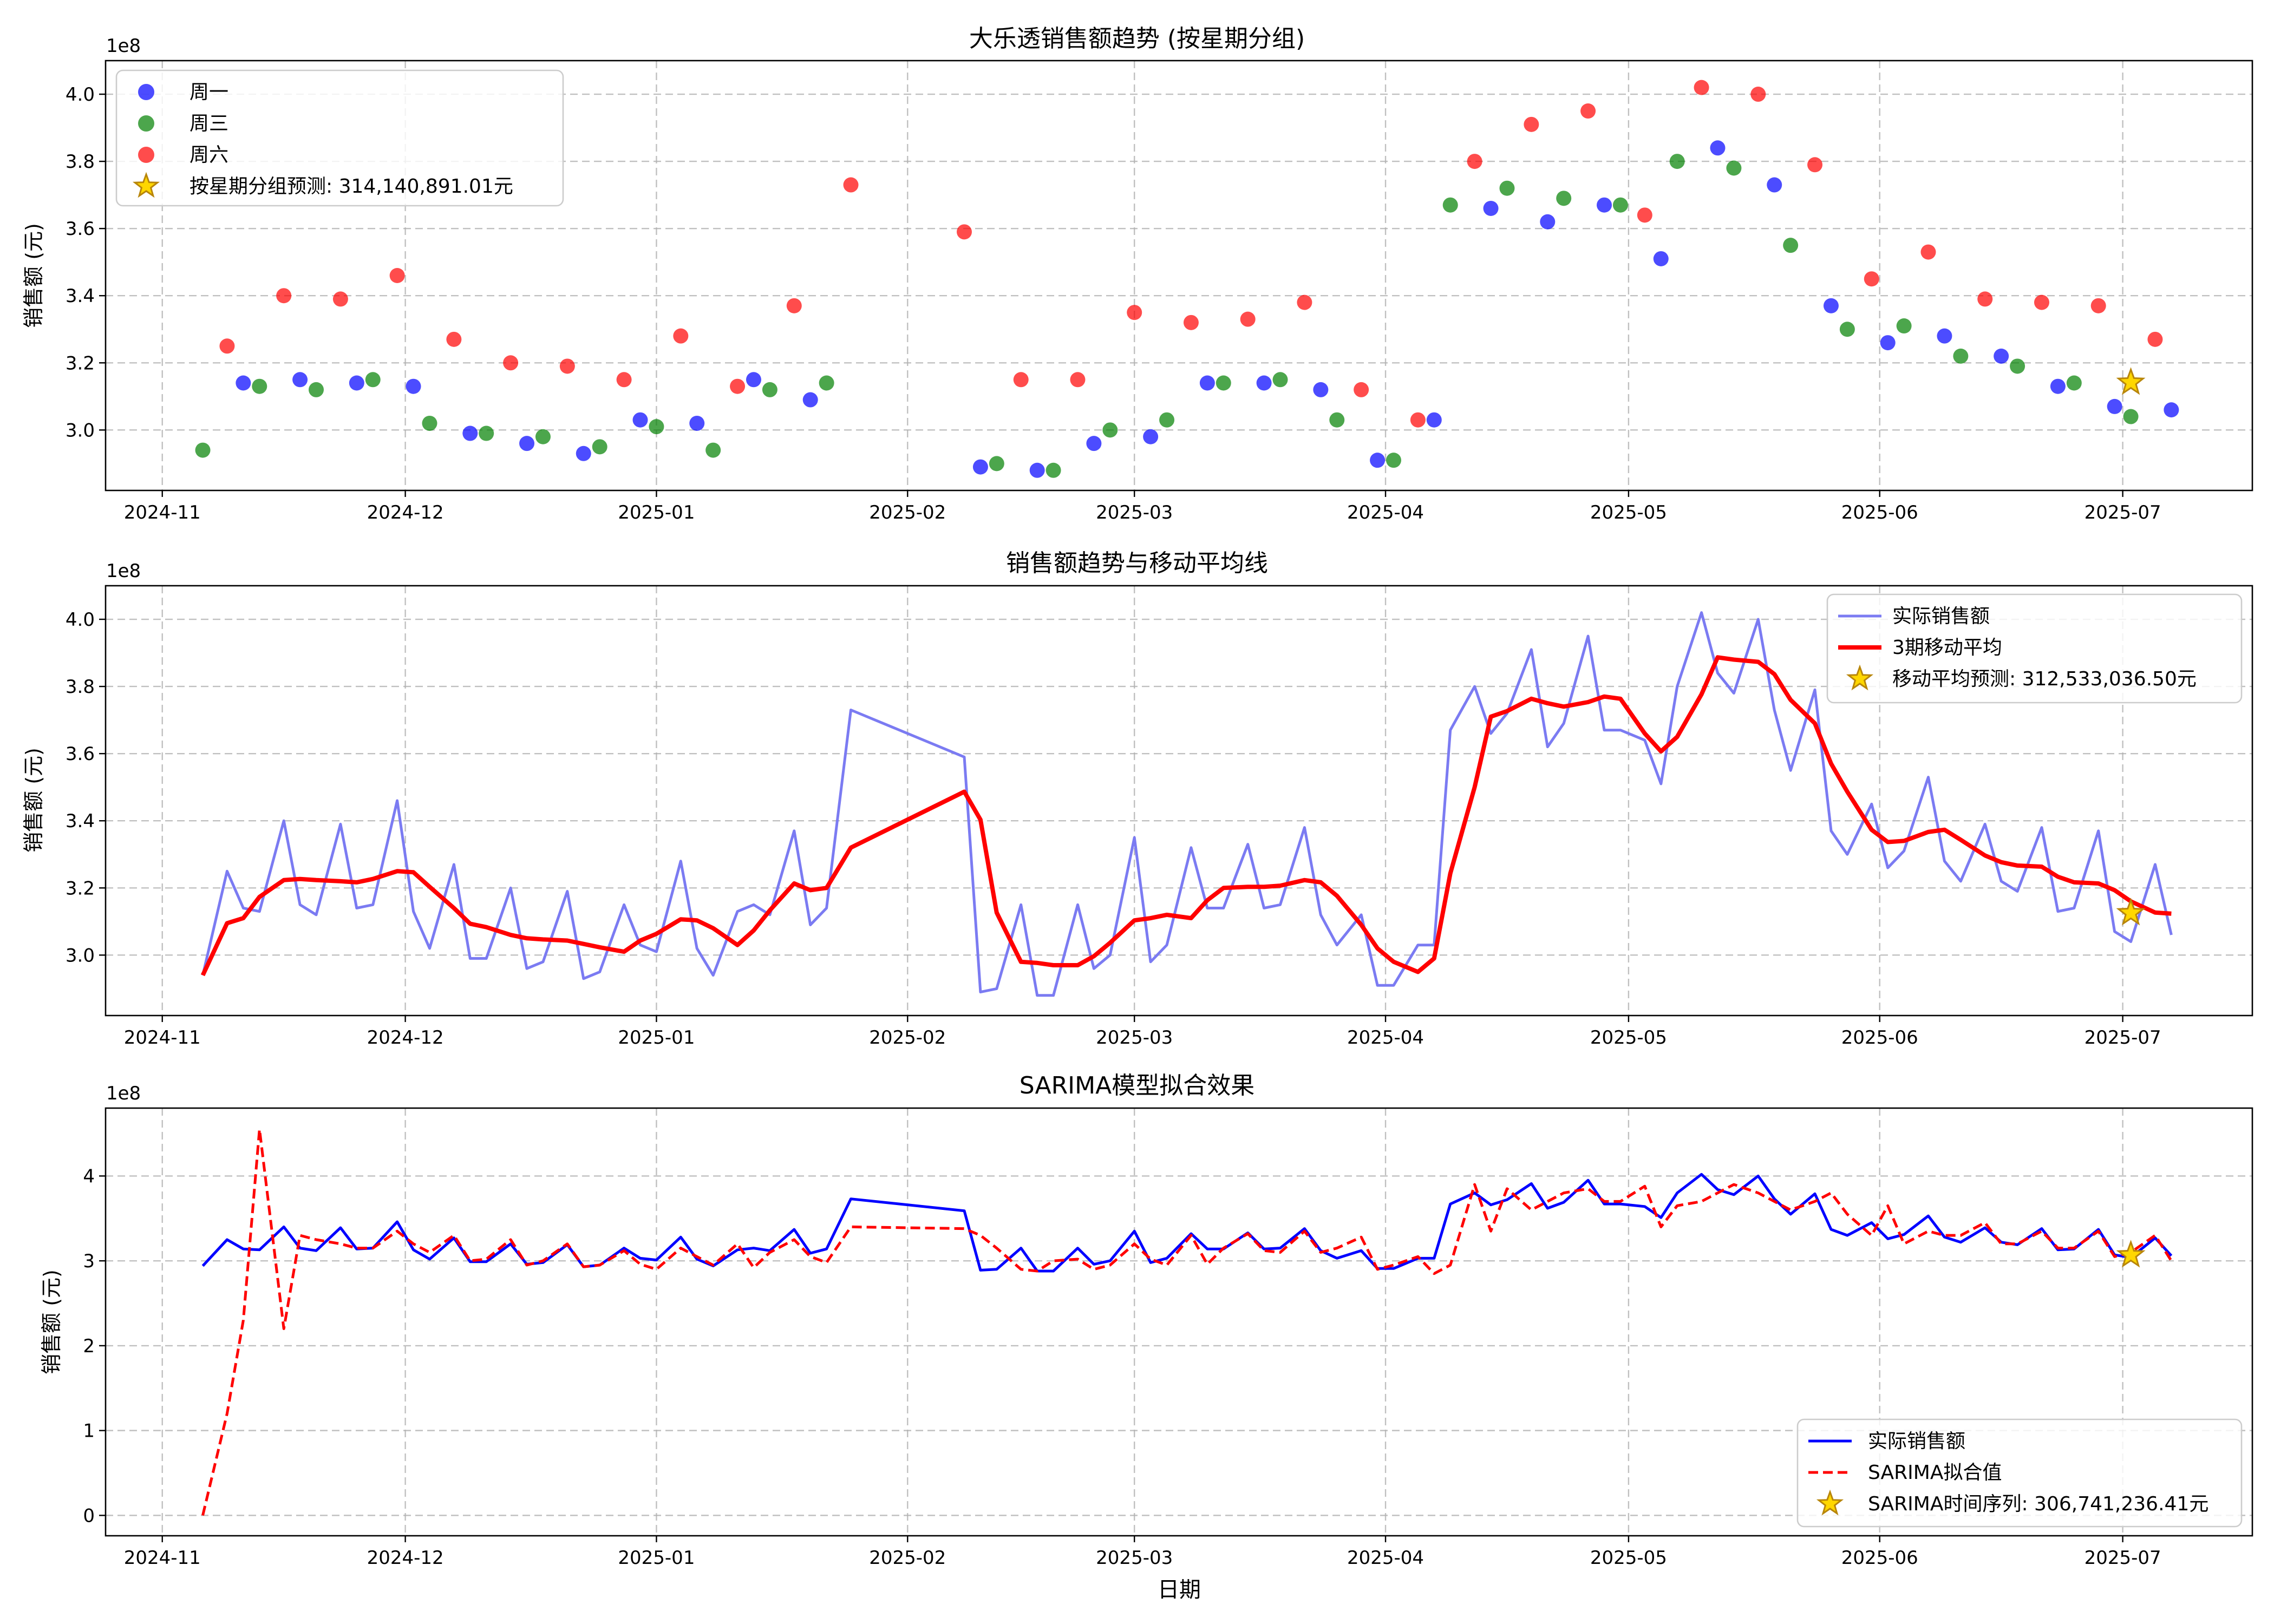  What do you see at coordinates (1629, 512) in the screenshot?
I see `x-tick-label: 2025-05` at bounding box center [1629, 512].